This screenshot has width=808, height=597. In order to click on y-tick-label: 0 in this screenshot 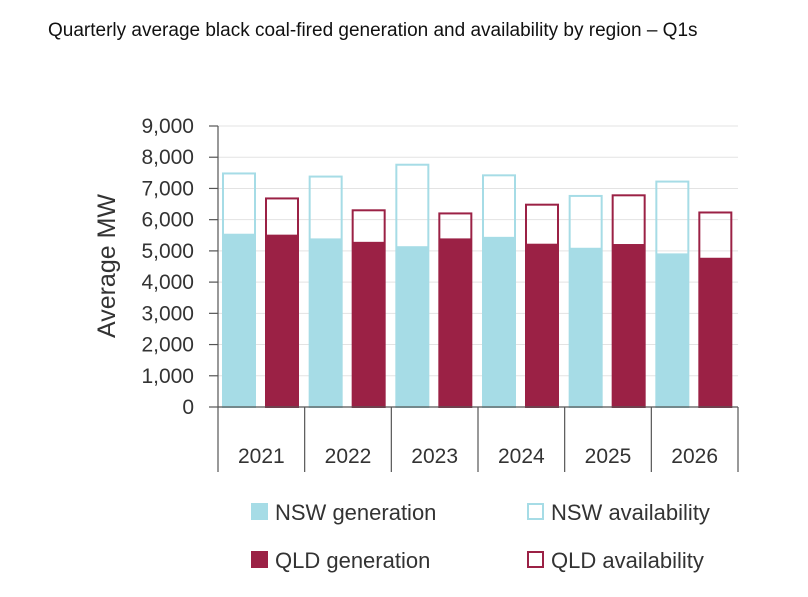, I will do `click(188, 407)`.